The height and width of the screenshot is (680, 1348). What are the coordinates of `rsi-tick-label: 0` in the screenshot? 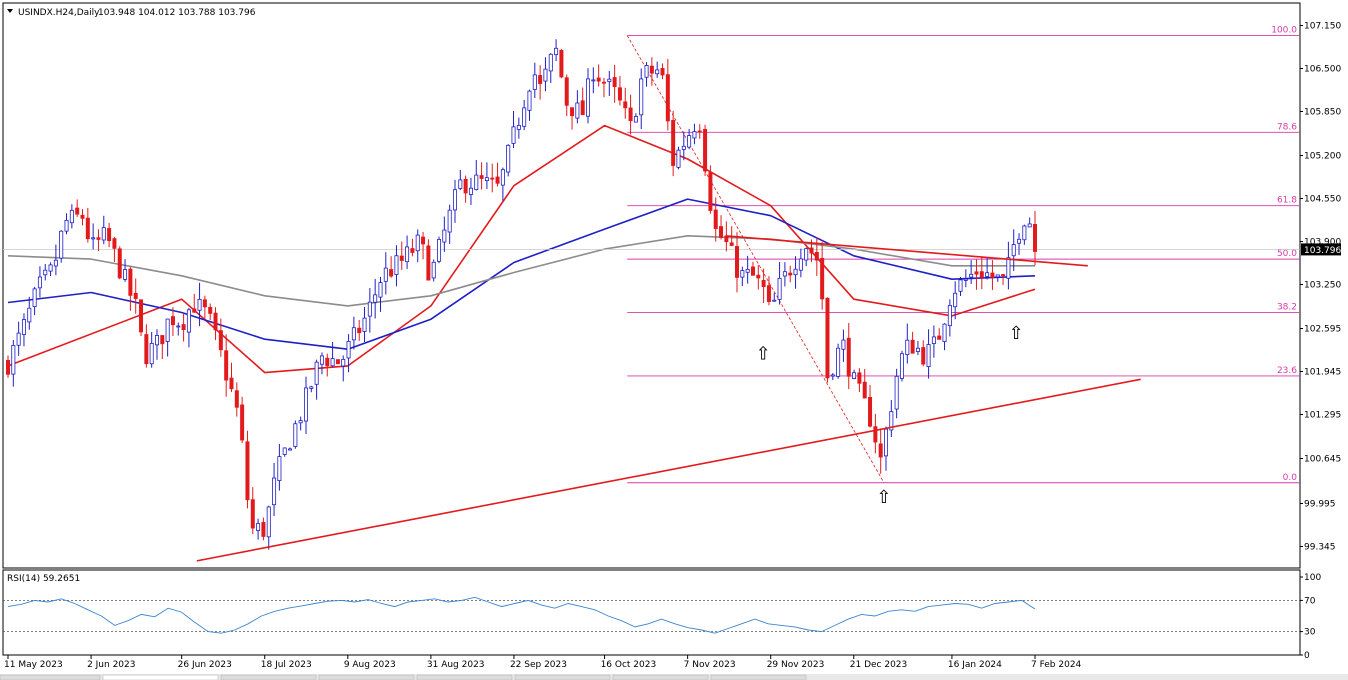 It's located at (1307, 656).